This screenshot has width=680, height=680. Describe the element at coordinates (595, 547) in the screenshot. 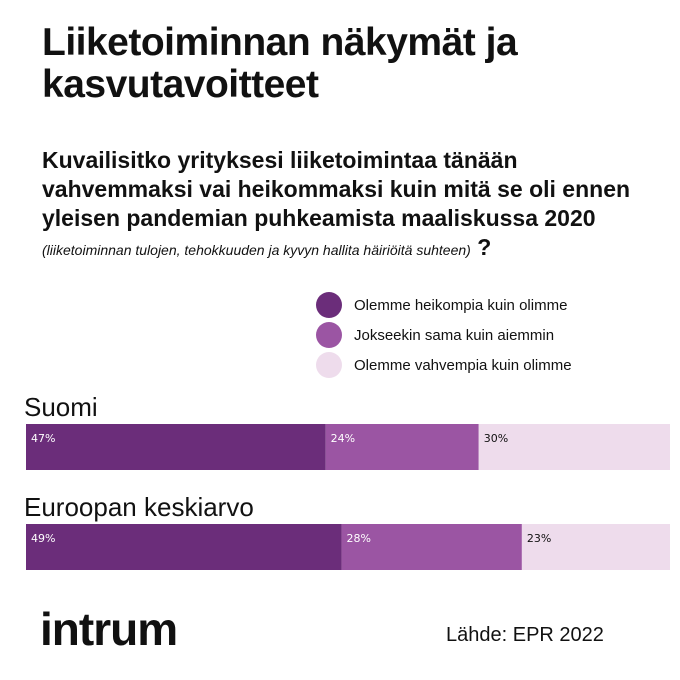

I see `bar-europe-stronger` at that location.